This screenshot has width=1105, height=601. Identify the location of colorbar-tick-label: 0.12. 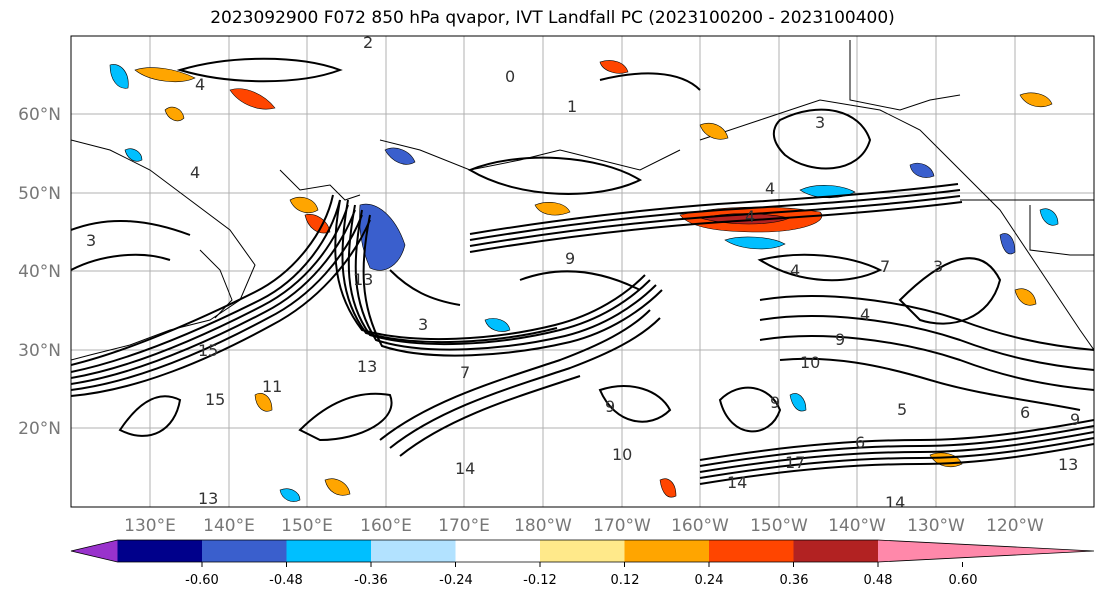
(625, 580).